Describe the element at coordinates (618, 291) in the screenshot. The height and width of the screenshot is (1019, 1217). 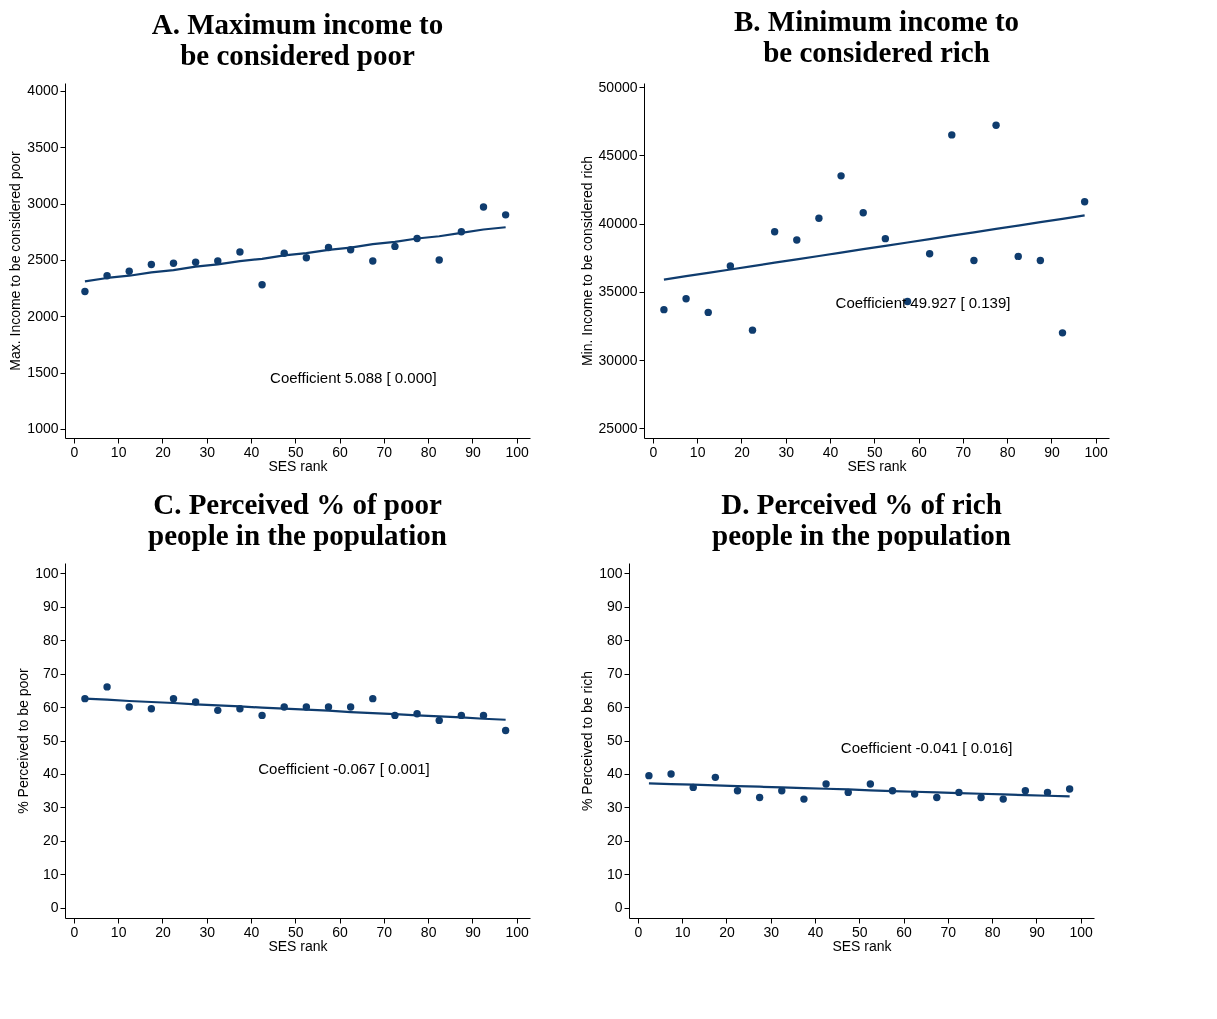
I see `y-tick-label: 35000` at that location.